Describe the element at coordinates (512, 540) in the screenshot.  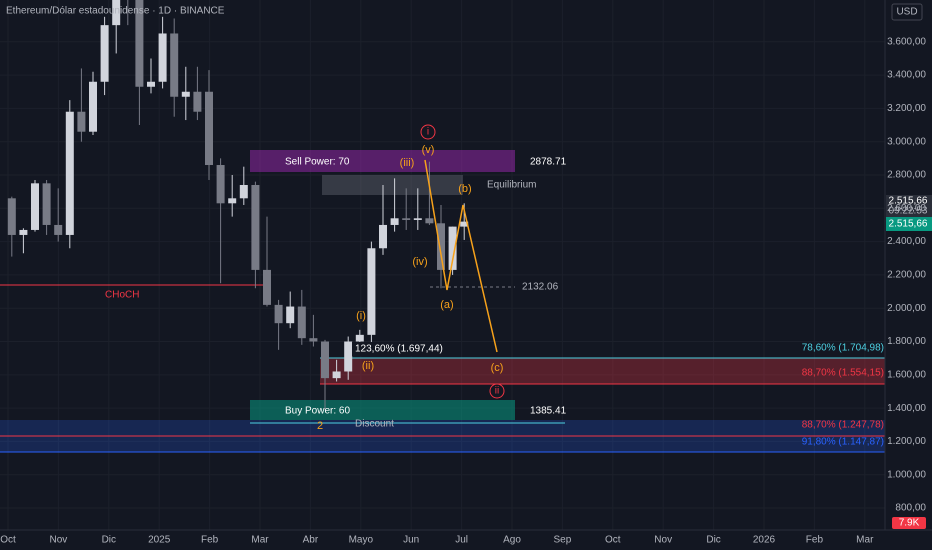
I see `x-tick-label: Ago` at that location.